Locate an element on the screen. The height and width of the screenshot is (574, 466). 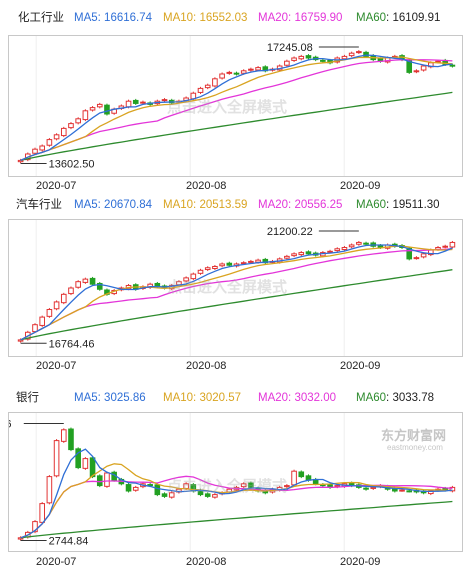
legend-ma5: MA5: 20670.84 is located at coordinates (113, 205).